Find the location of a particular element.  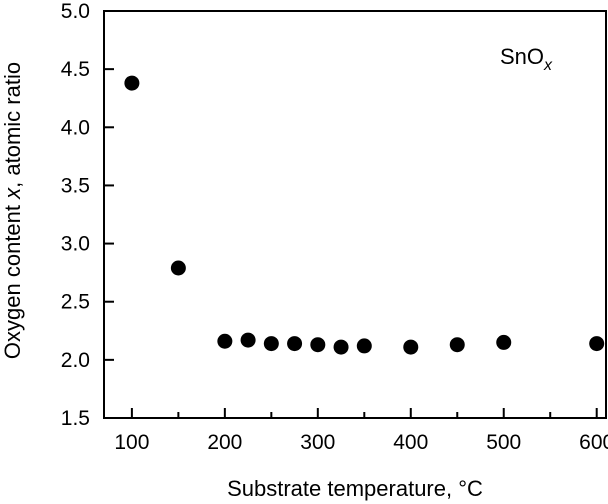

y-tick-label: 2.0 is located at coordinates (75, 360).